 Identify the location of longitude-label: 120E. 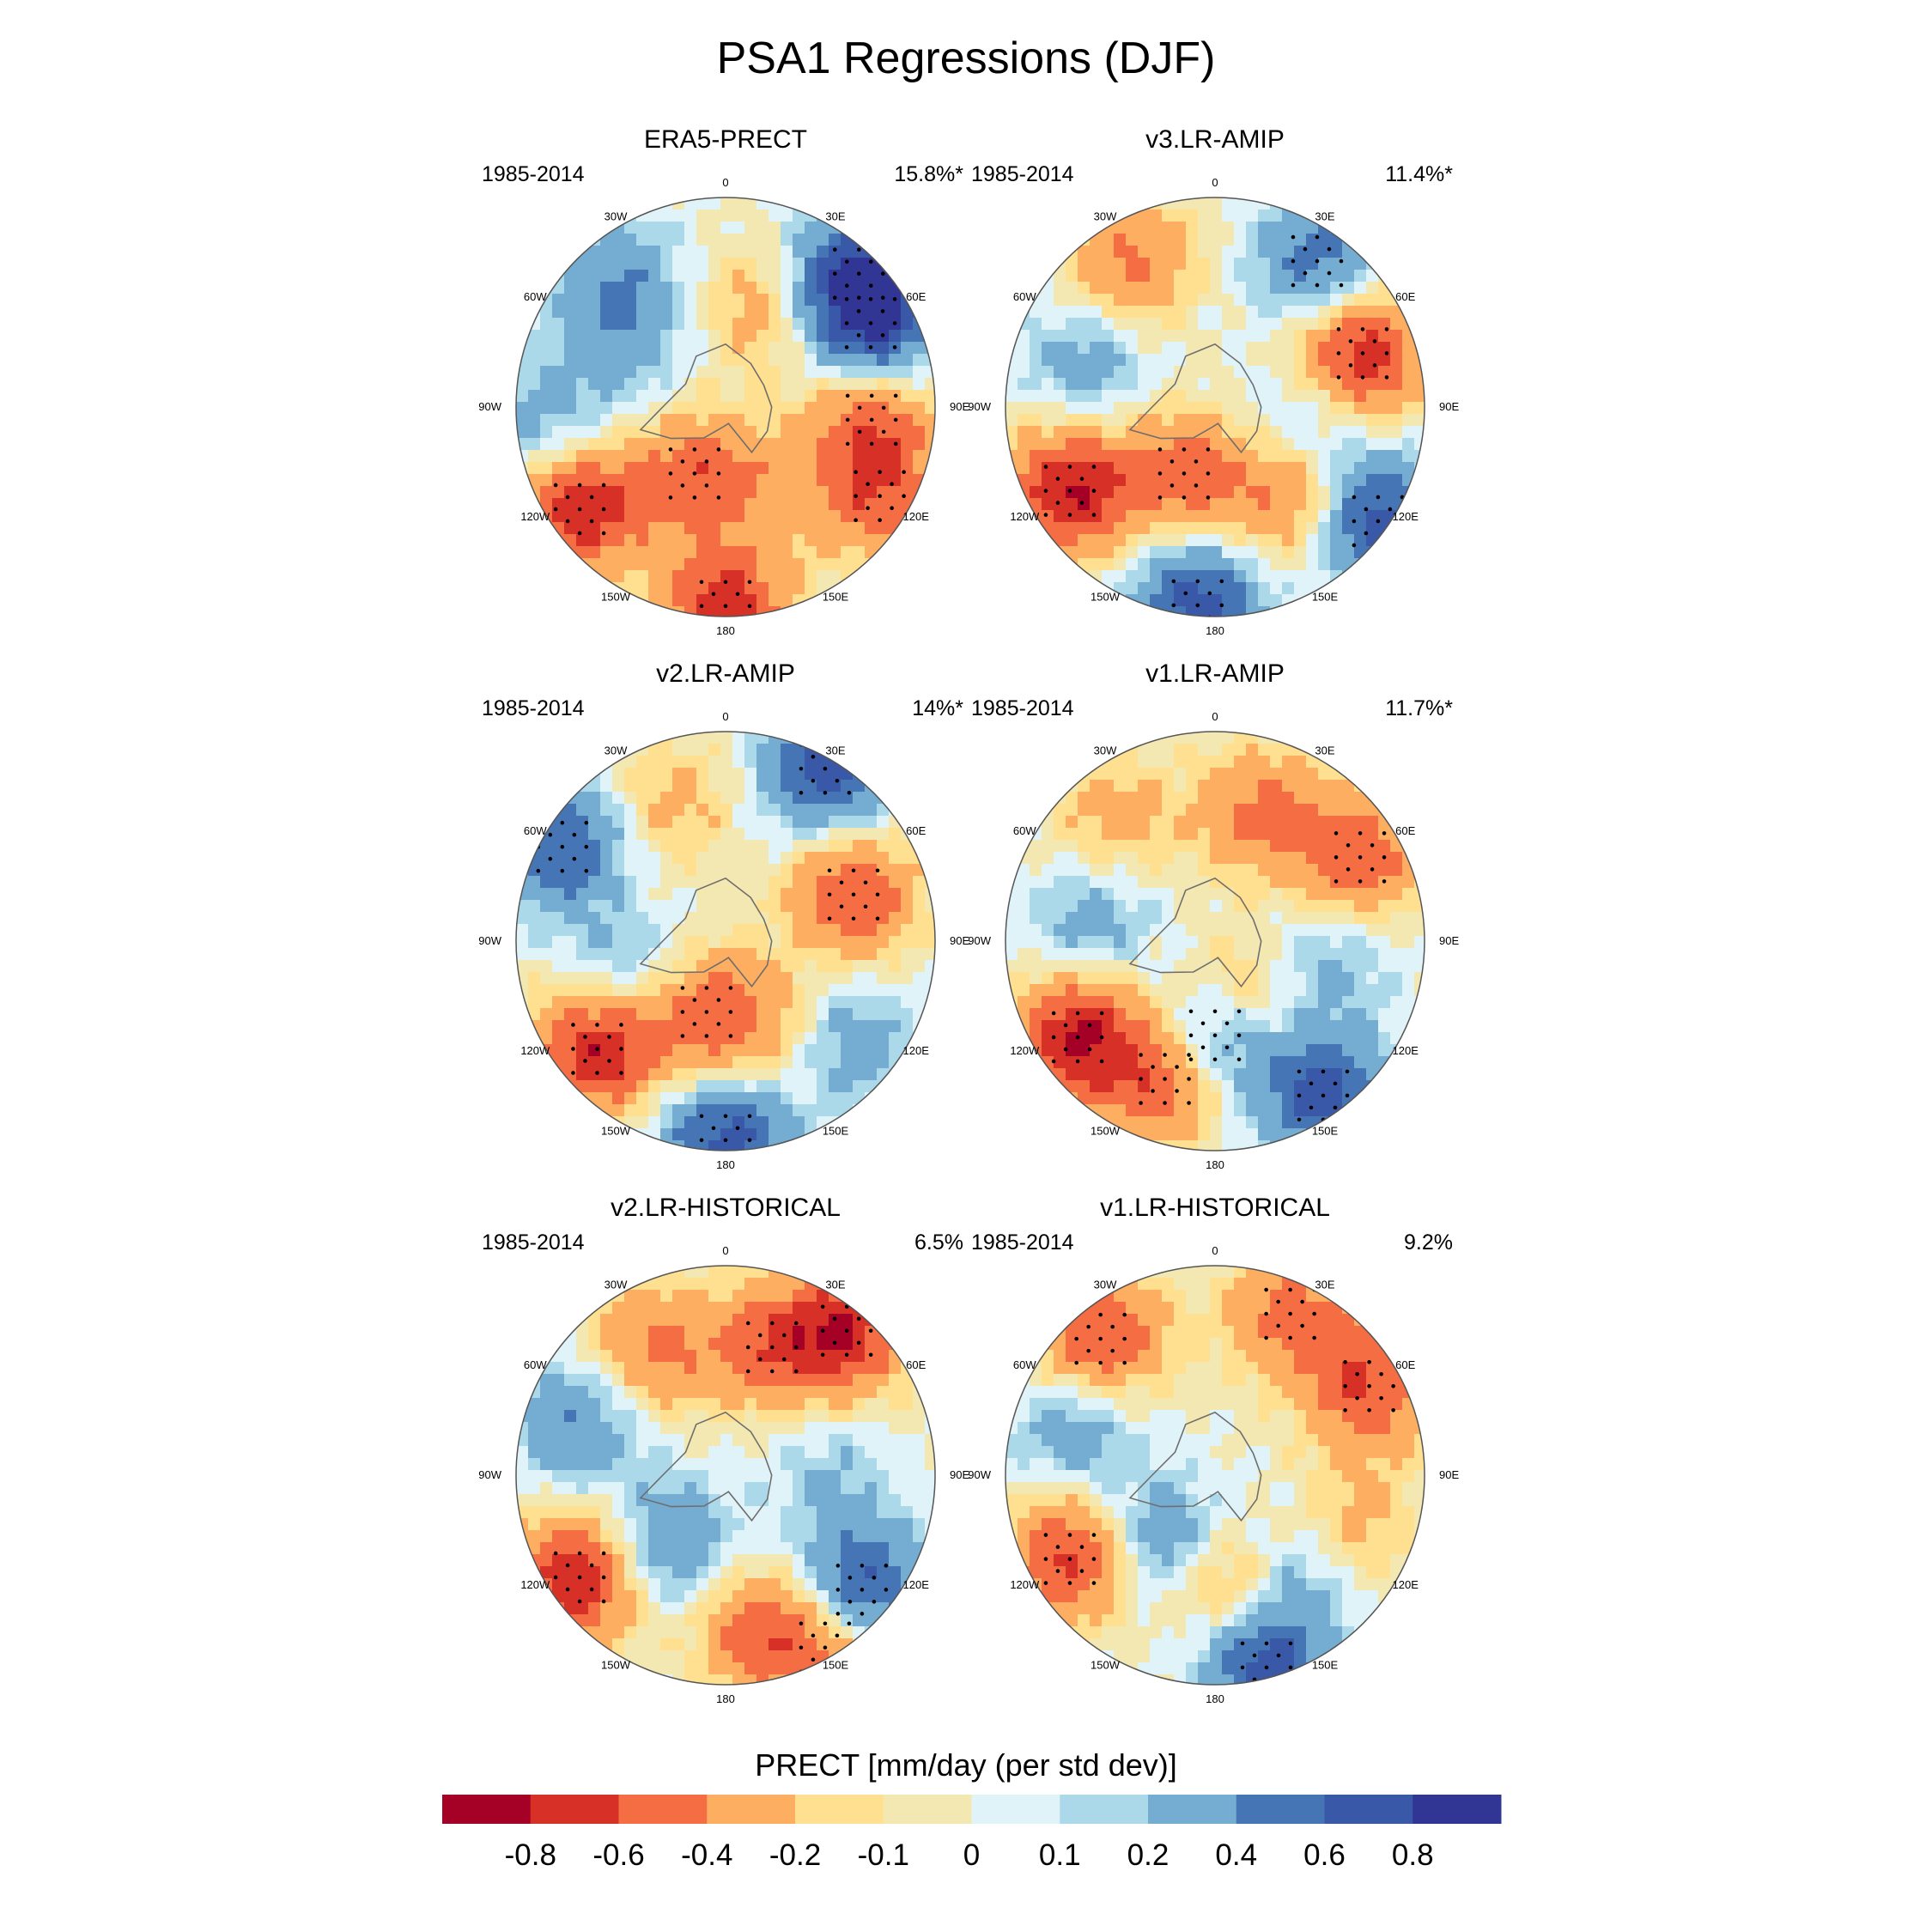
(1406, 1050).